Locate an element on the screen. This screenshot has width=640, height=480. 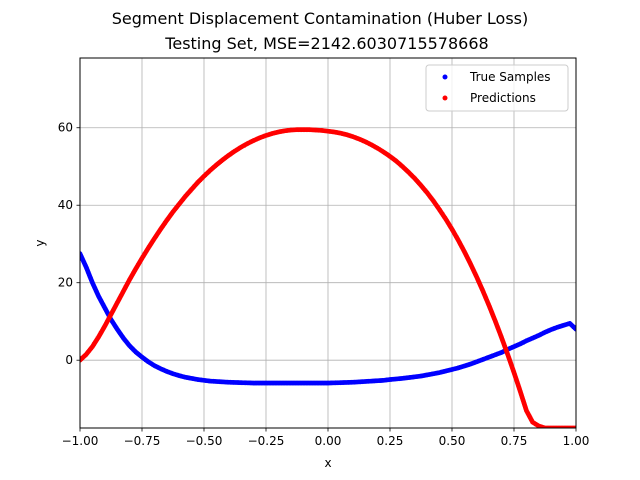
legend: True Samples Predictions is located at coordinates (497, 88).